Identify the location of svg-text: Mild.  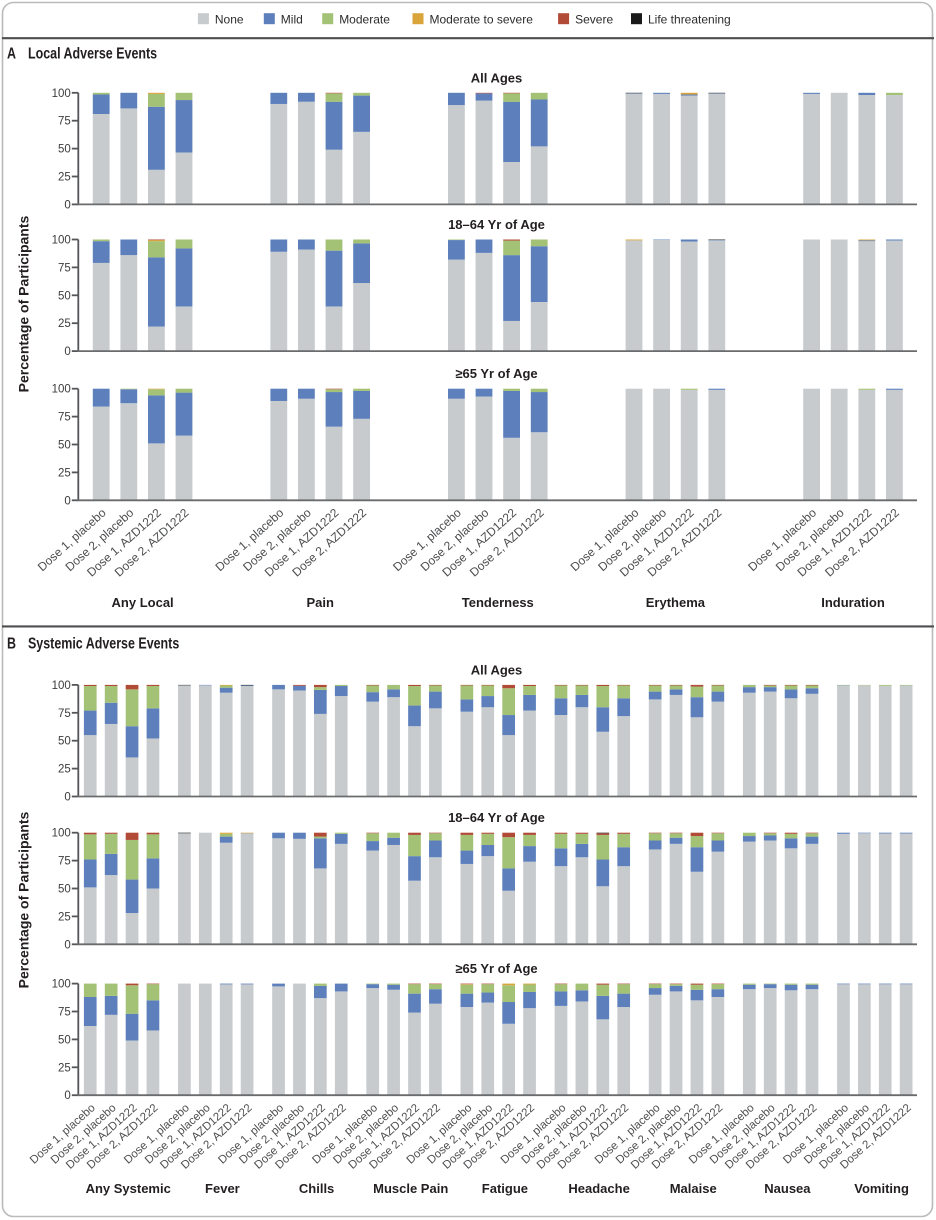
(292, 19).